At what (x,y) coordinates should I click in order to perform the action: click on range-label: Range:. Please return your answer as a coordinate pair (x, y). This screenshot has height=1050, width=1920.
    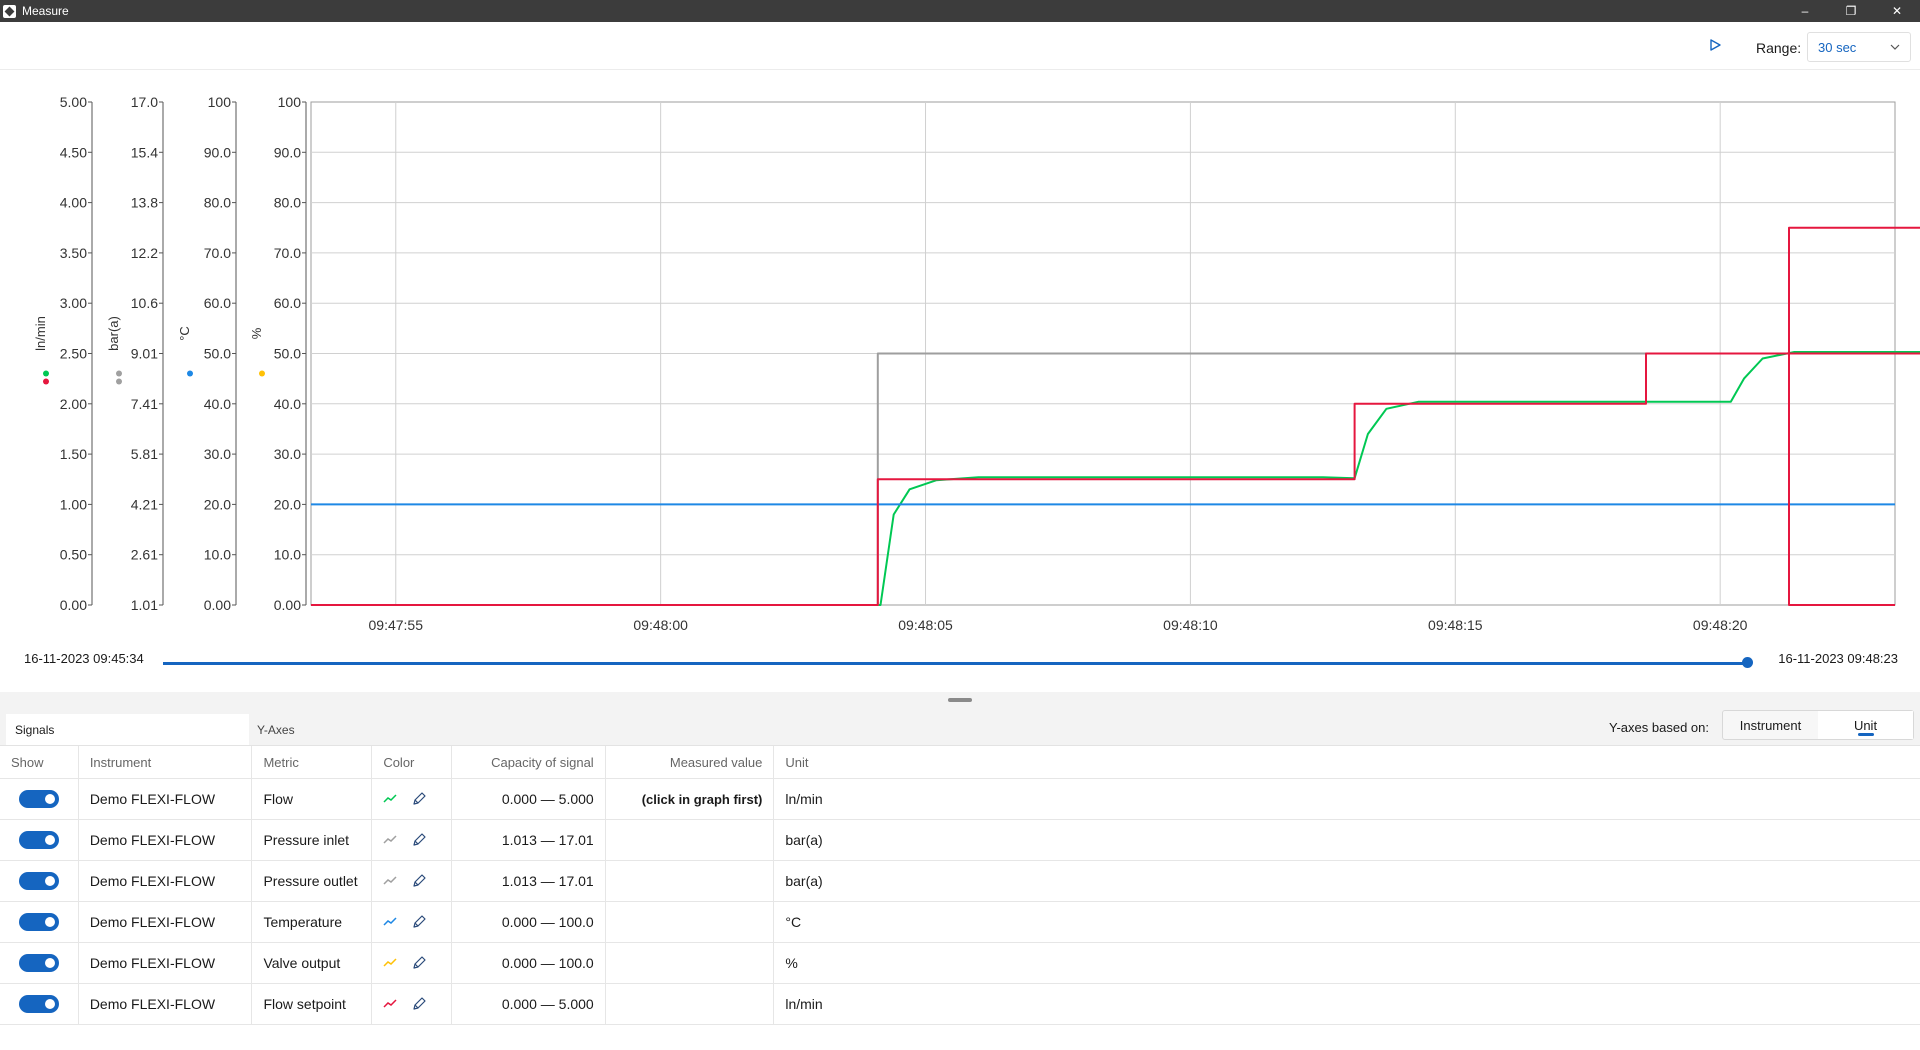
    Looking at the image, I should click on (1779, 48).